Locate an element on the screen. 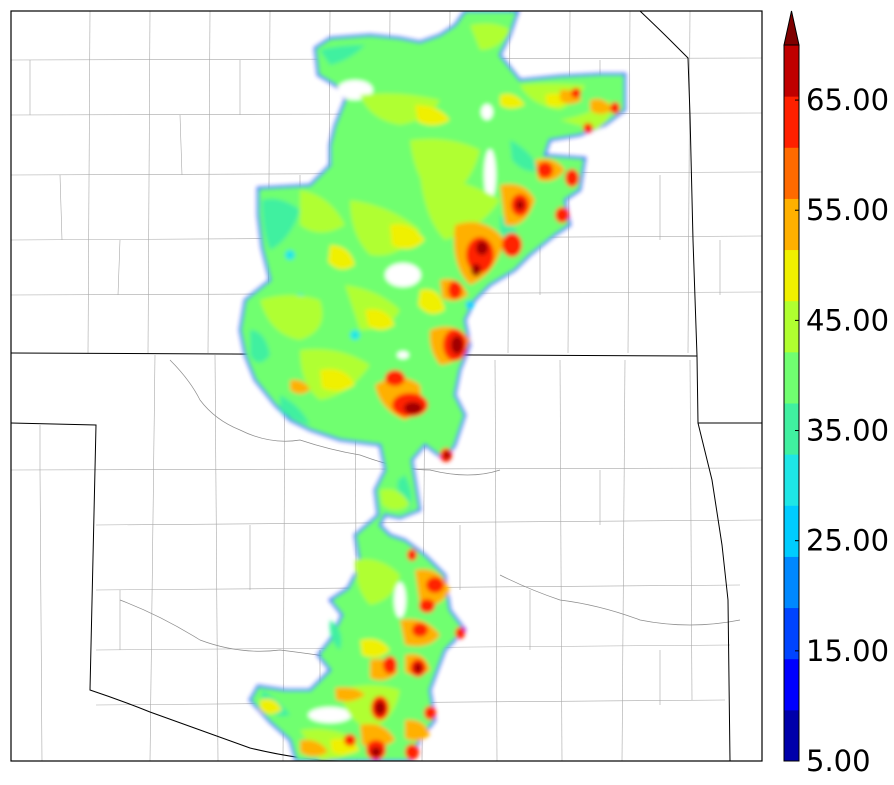  colorbar: 5.00 15.00 25.00 35.00 45.00 55.00 65.00 is located at coordinates (836, 394).